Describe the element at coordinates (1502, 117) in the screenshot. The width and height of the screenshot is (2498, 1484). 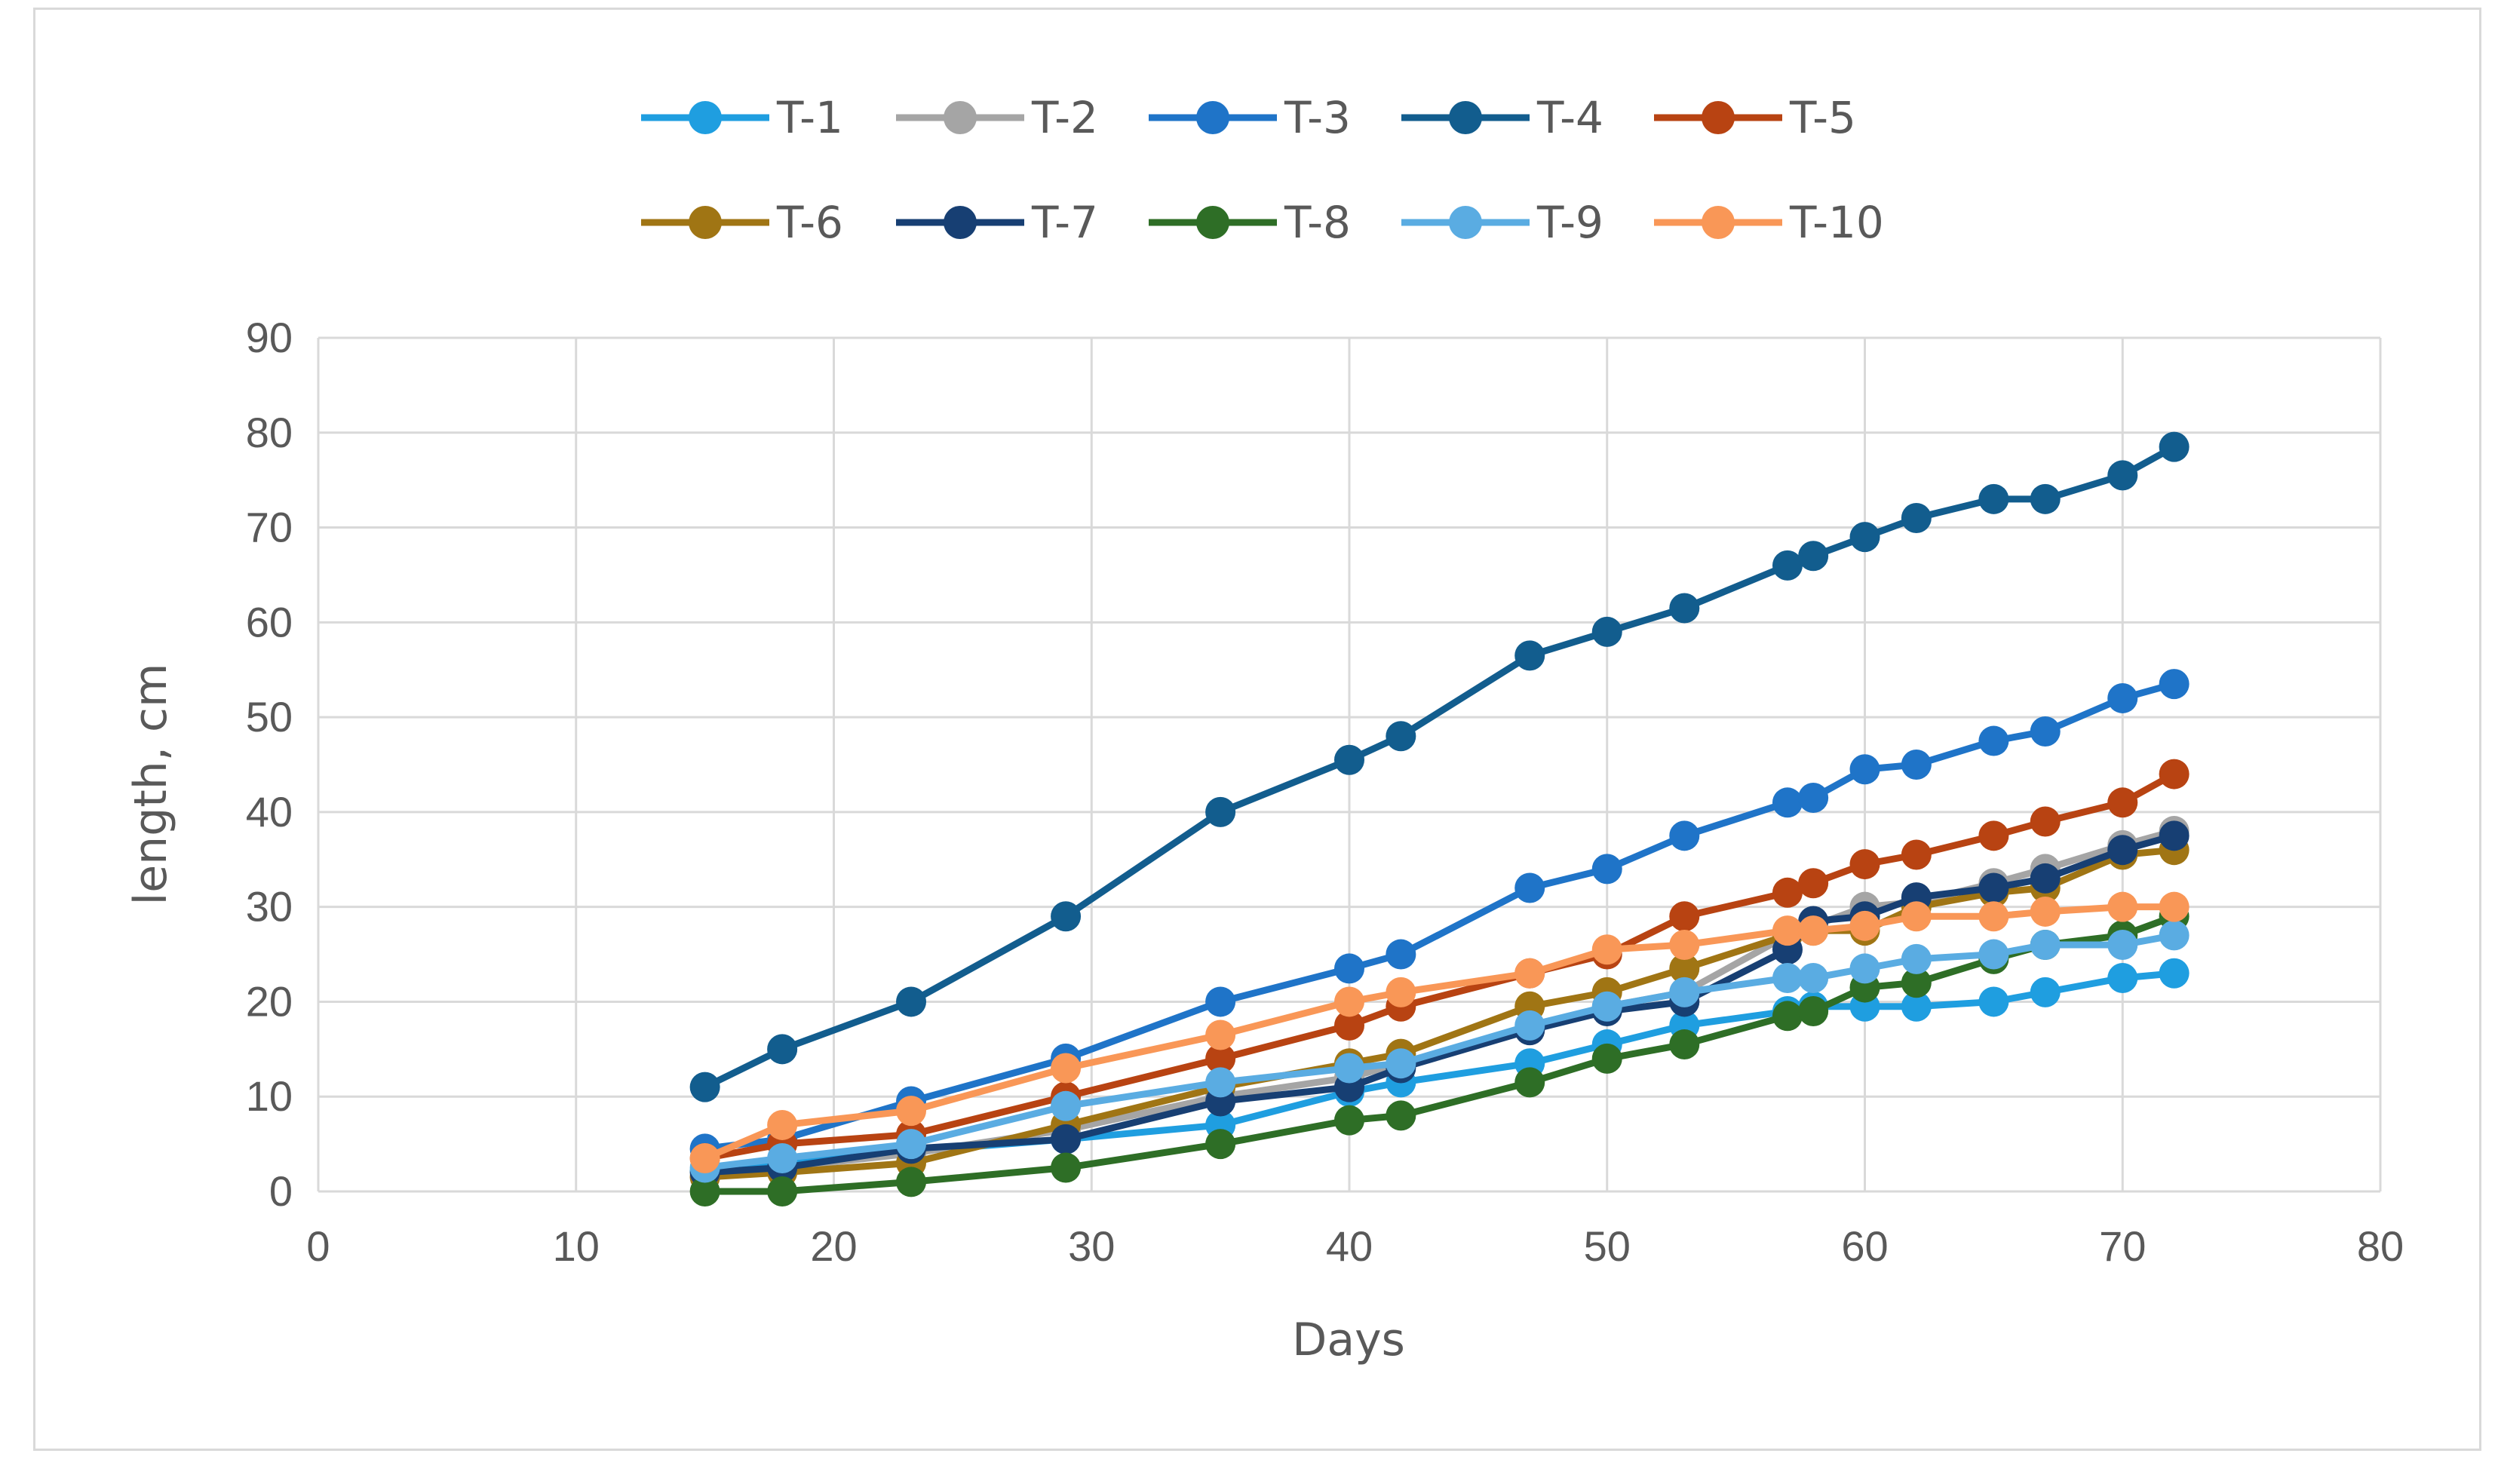
I see `legend-item-t-4: T-4` at that location.